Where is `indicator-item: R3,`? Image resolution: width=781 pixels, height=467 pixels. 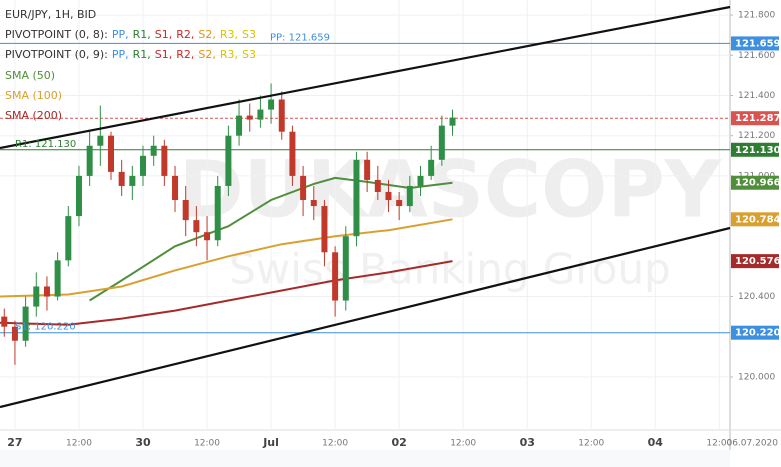
indicator-item: R3, is located at coordinates (229, 34).